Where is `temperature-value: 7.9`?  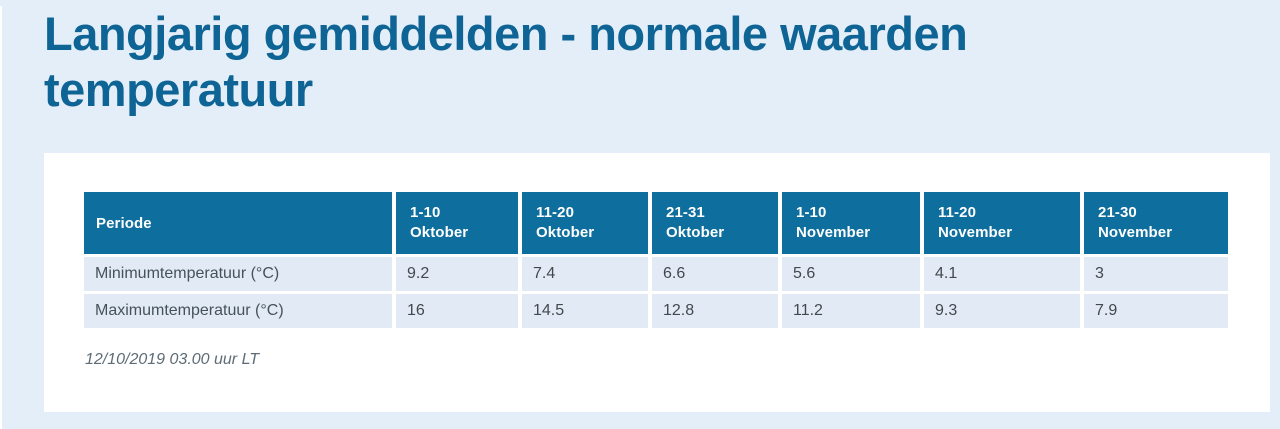
temperature-value: 7.9 is located at coordinates (1154, 309).